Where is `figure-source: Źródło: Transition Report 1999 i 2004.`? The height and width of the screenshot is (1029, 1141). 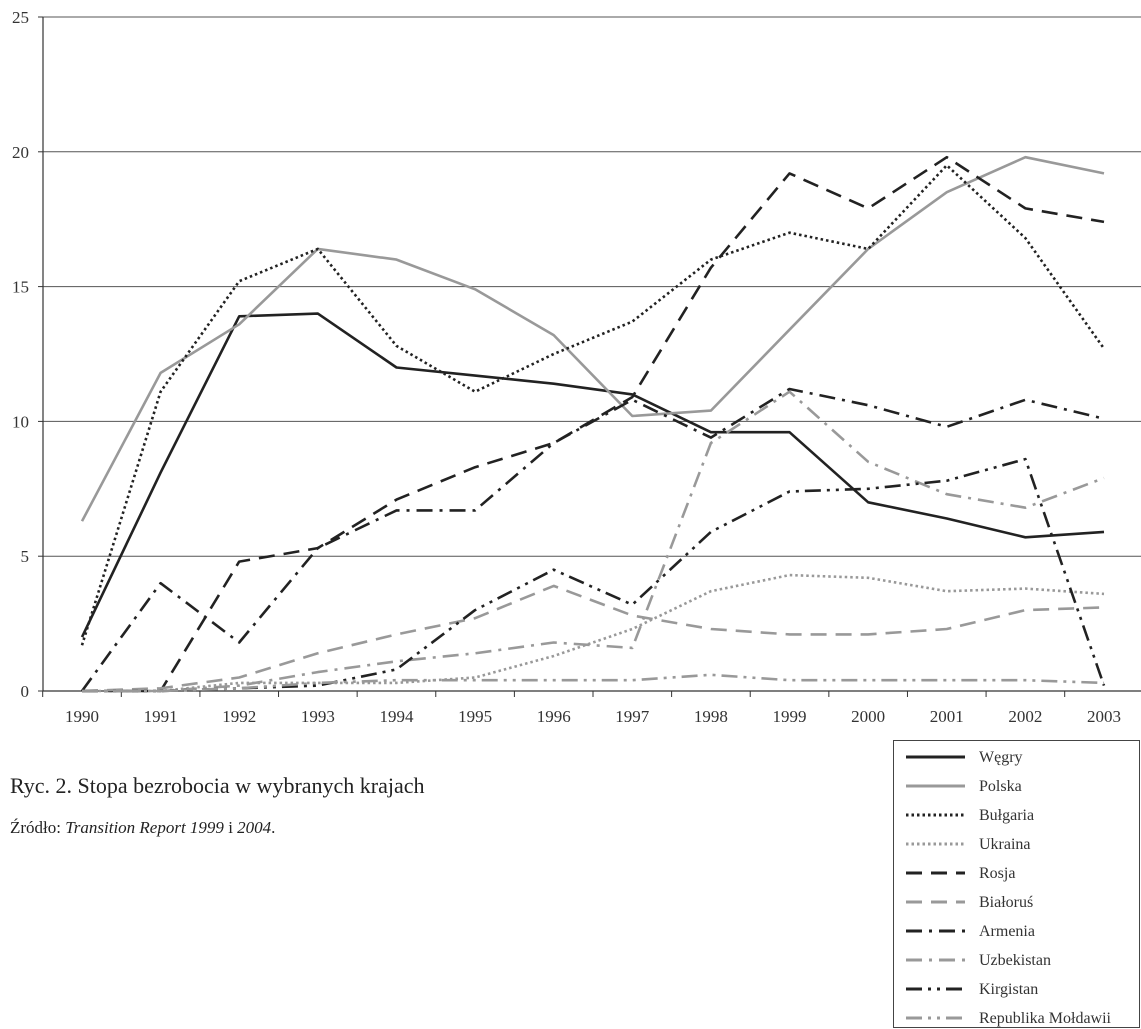 figure-source: Źródło: Transition Report 1999 i 2004. is located at coordinates (142, 828).